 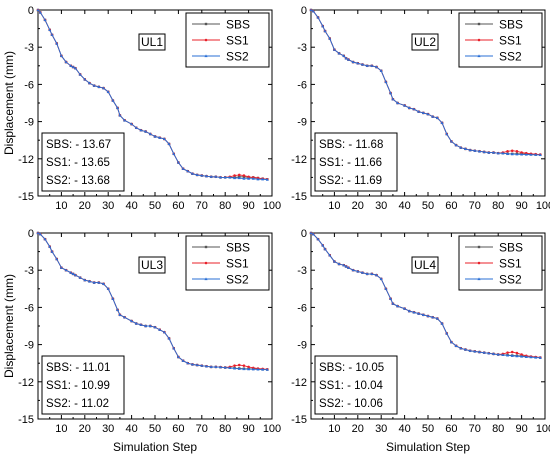 I want to click on legend-marker-ss2, so click(x=206, y=56).